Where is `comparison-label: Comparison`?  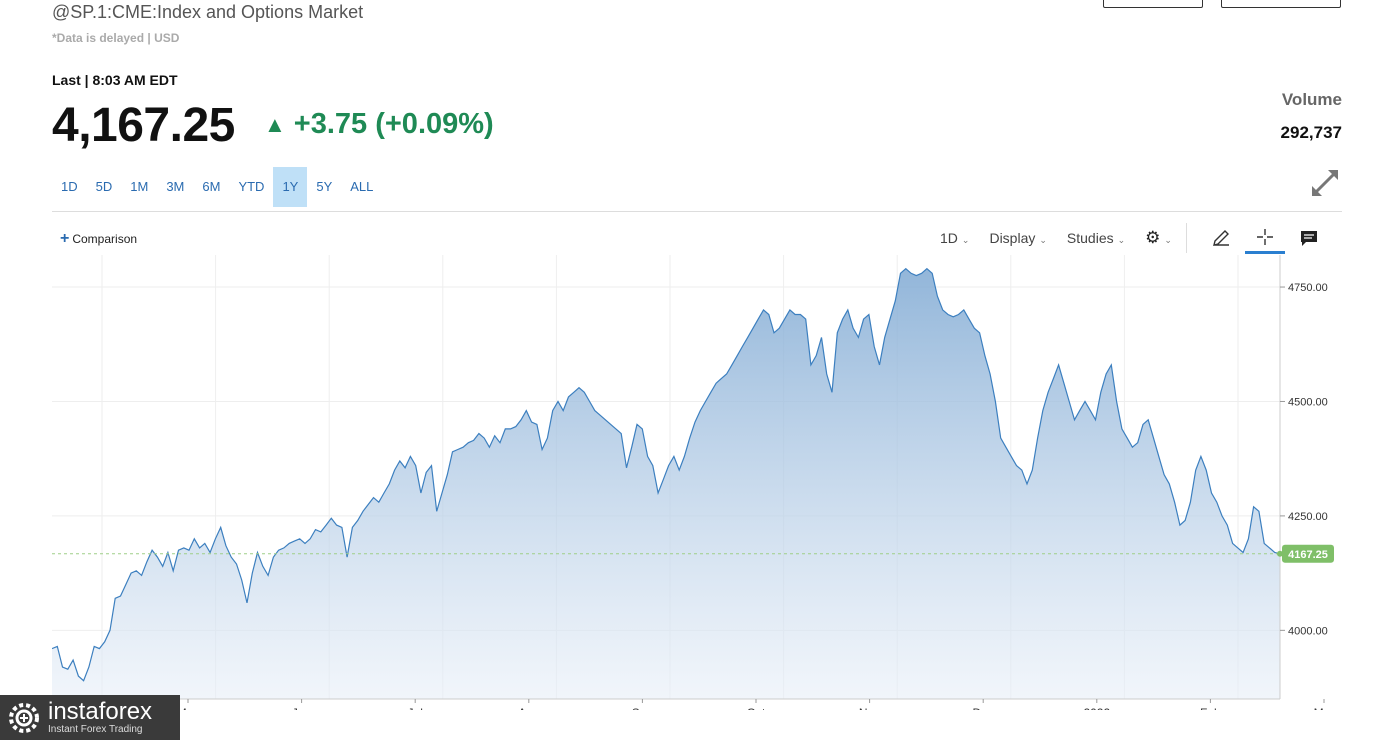
comparison-label: Comparison is located at coordinates (105, 239).